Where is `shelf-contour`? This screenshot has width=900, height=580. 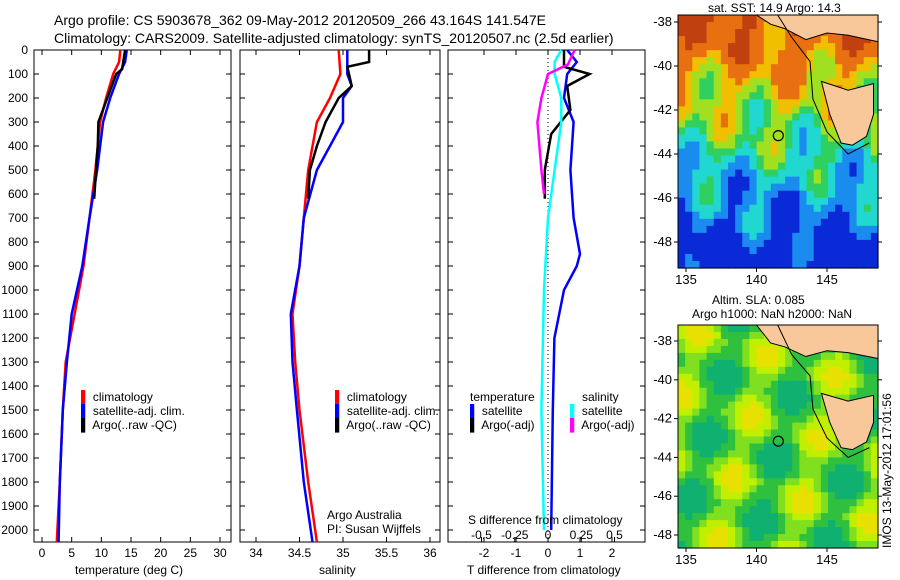 shelf-contour is located at coordinates (823, 84).